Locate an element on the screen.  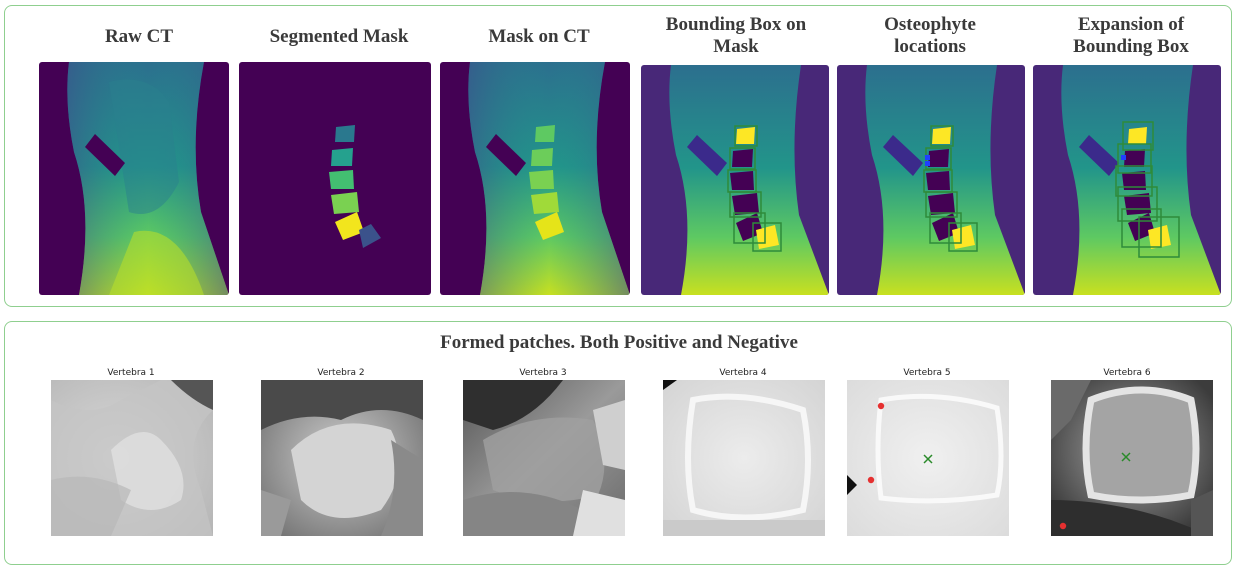
segmented-mask-image is located at coordinates (335, 178).